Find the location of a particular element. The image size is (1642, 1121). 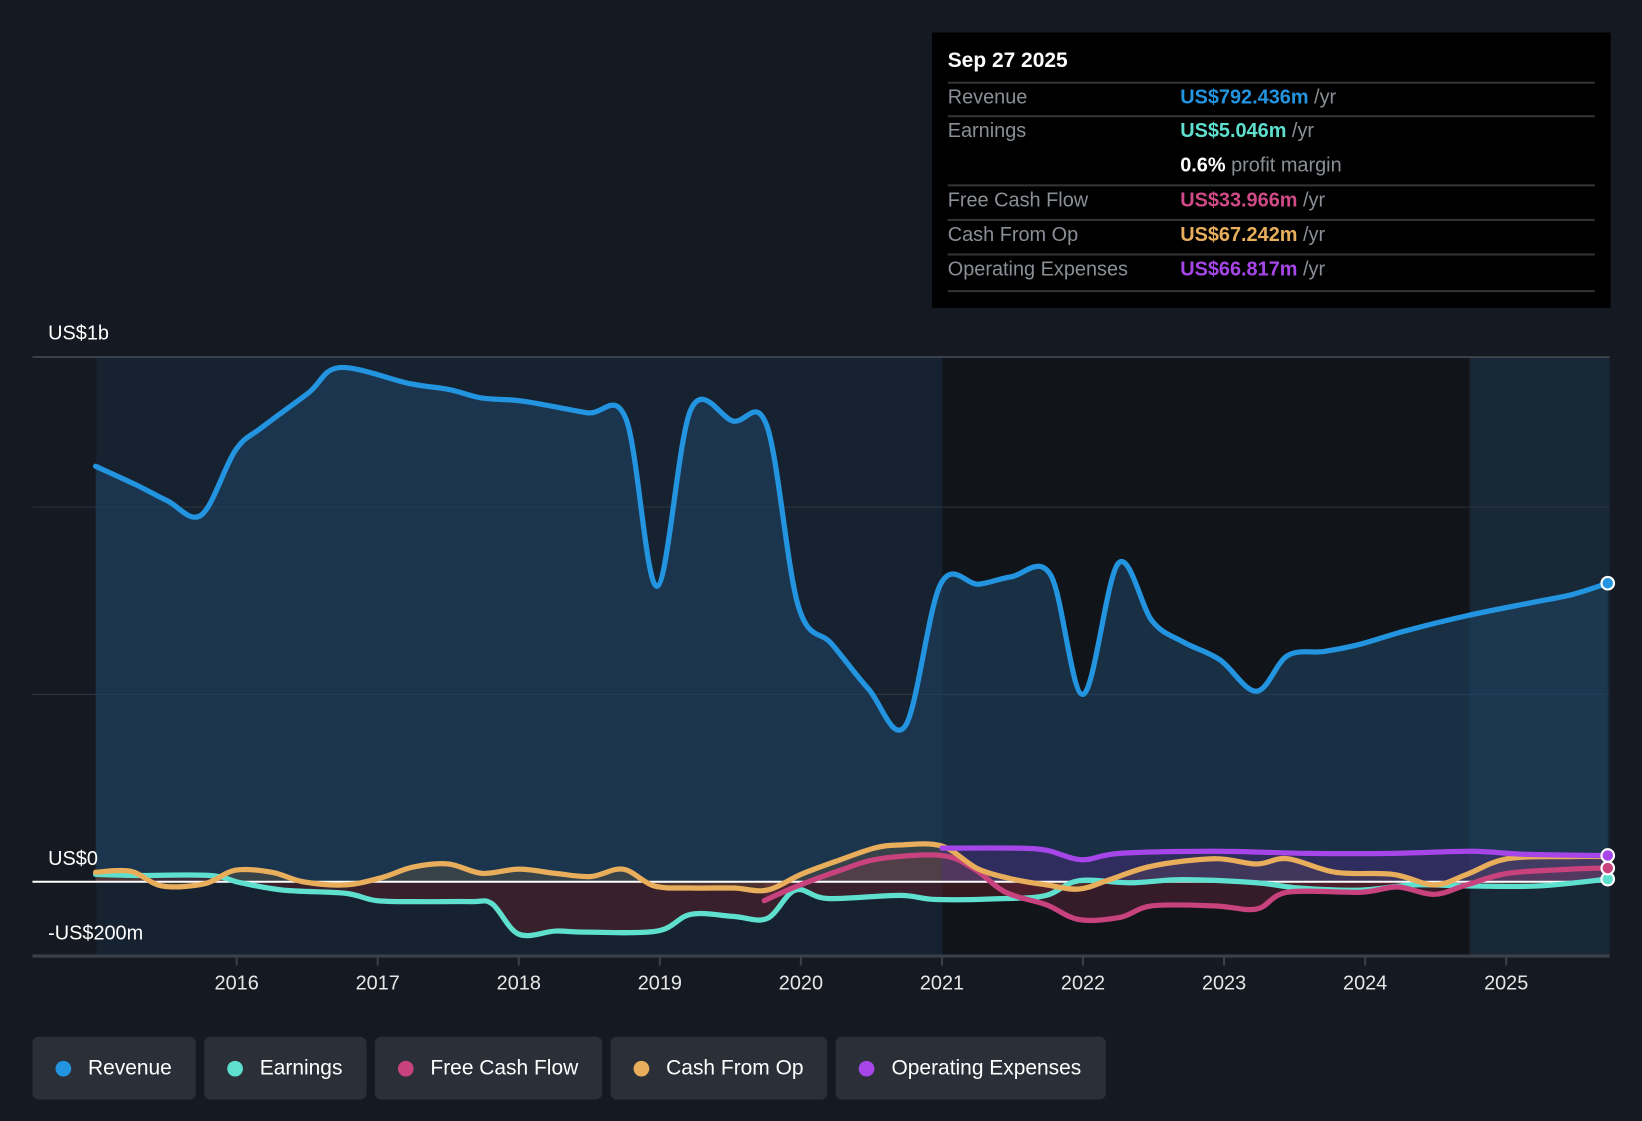

legend-label: Earnings is located at coordinates (301, 1068).